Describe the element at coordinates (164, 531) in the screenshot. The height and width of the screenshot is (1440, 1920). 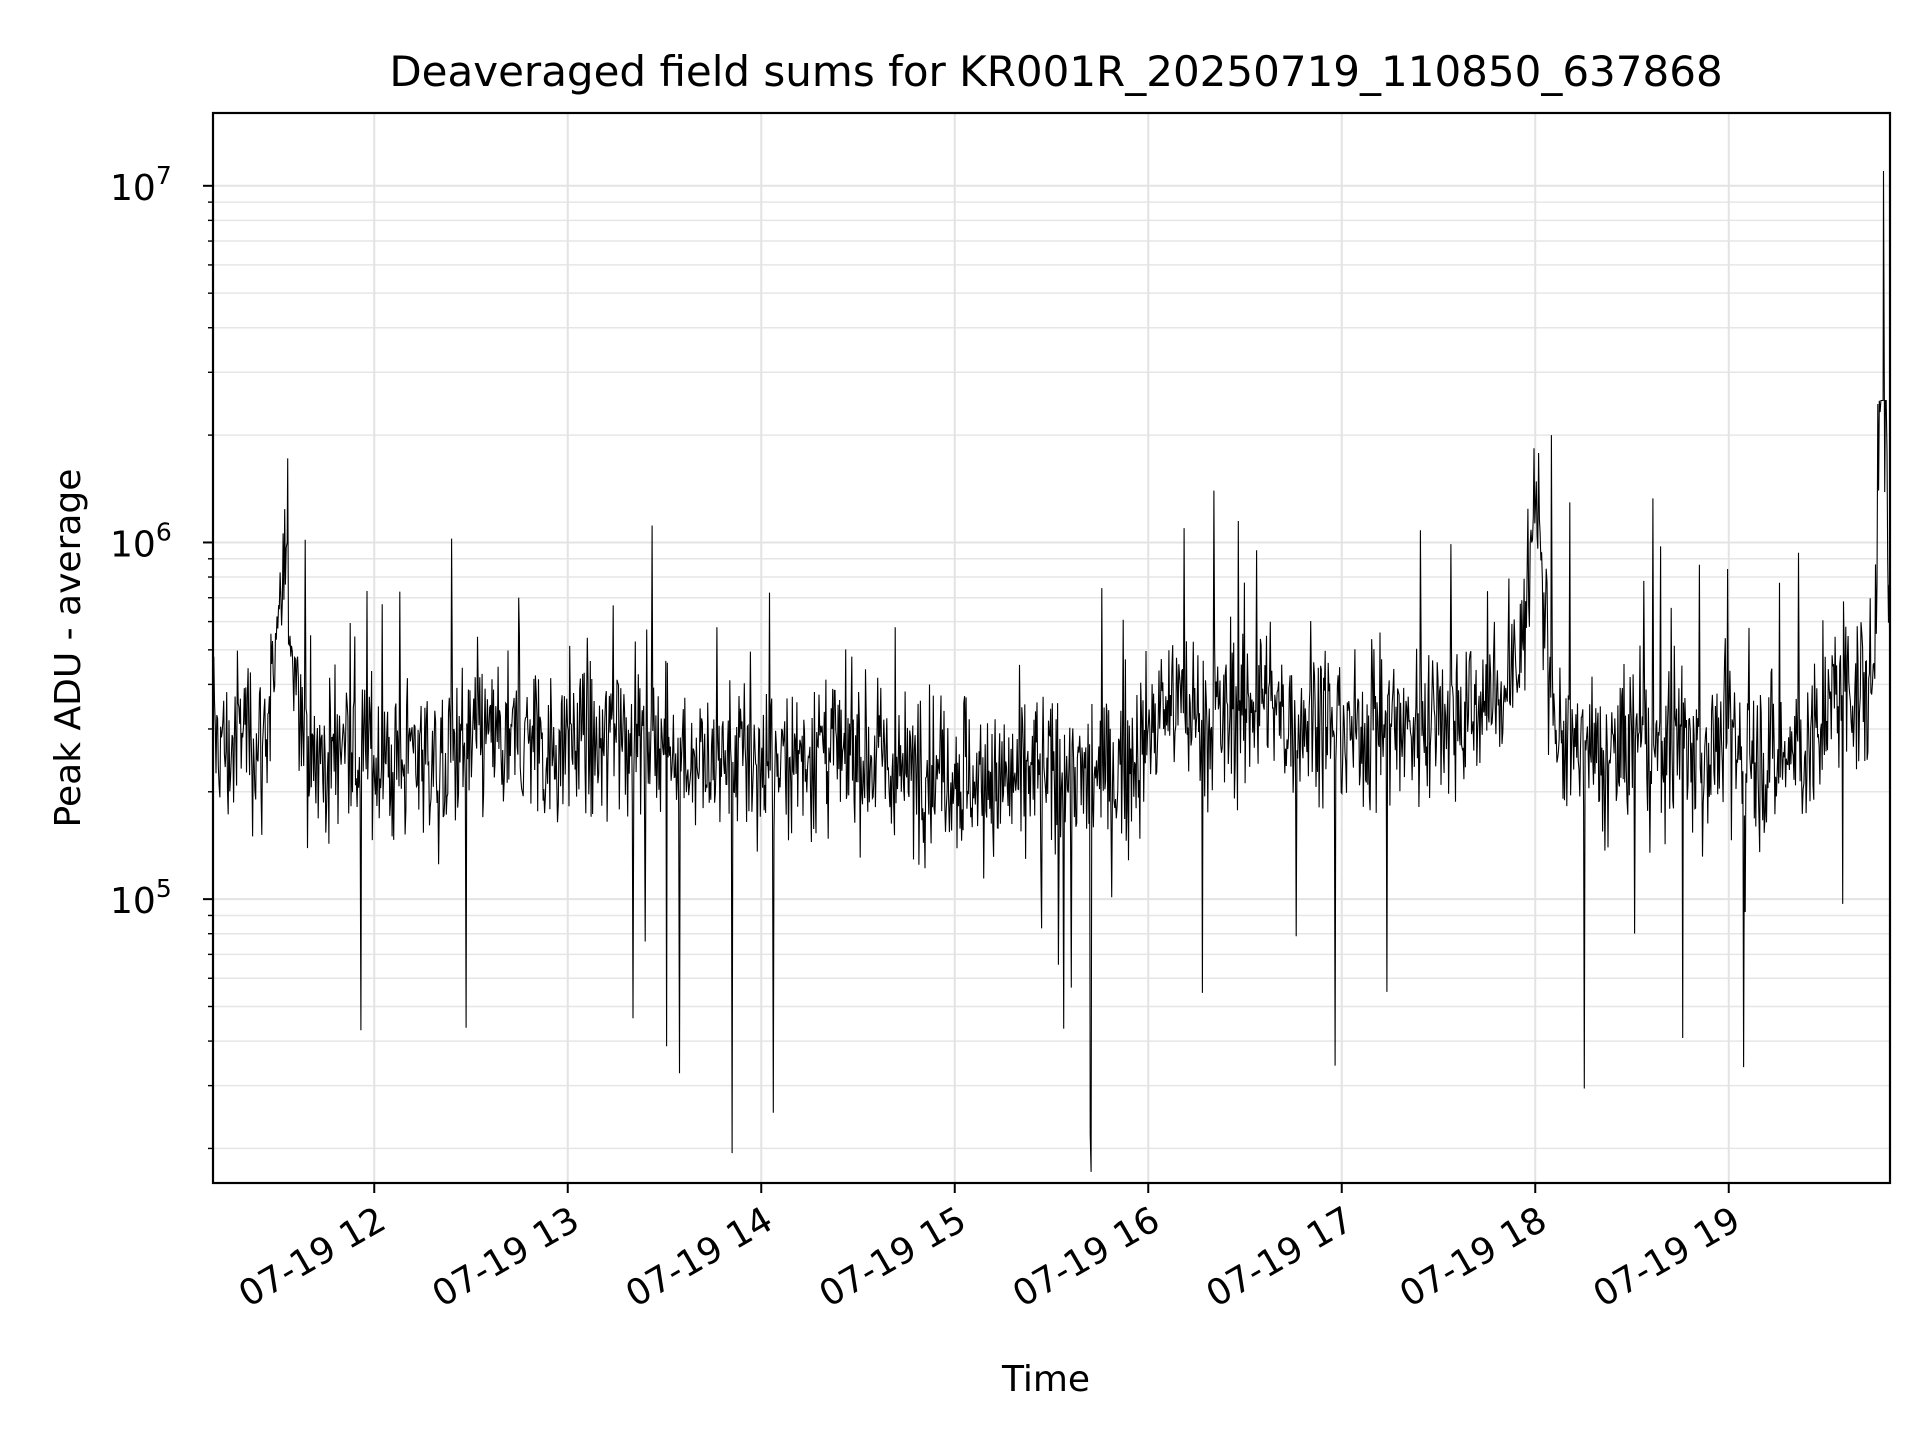
I see `y-tick-exponent: 6` at that location.